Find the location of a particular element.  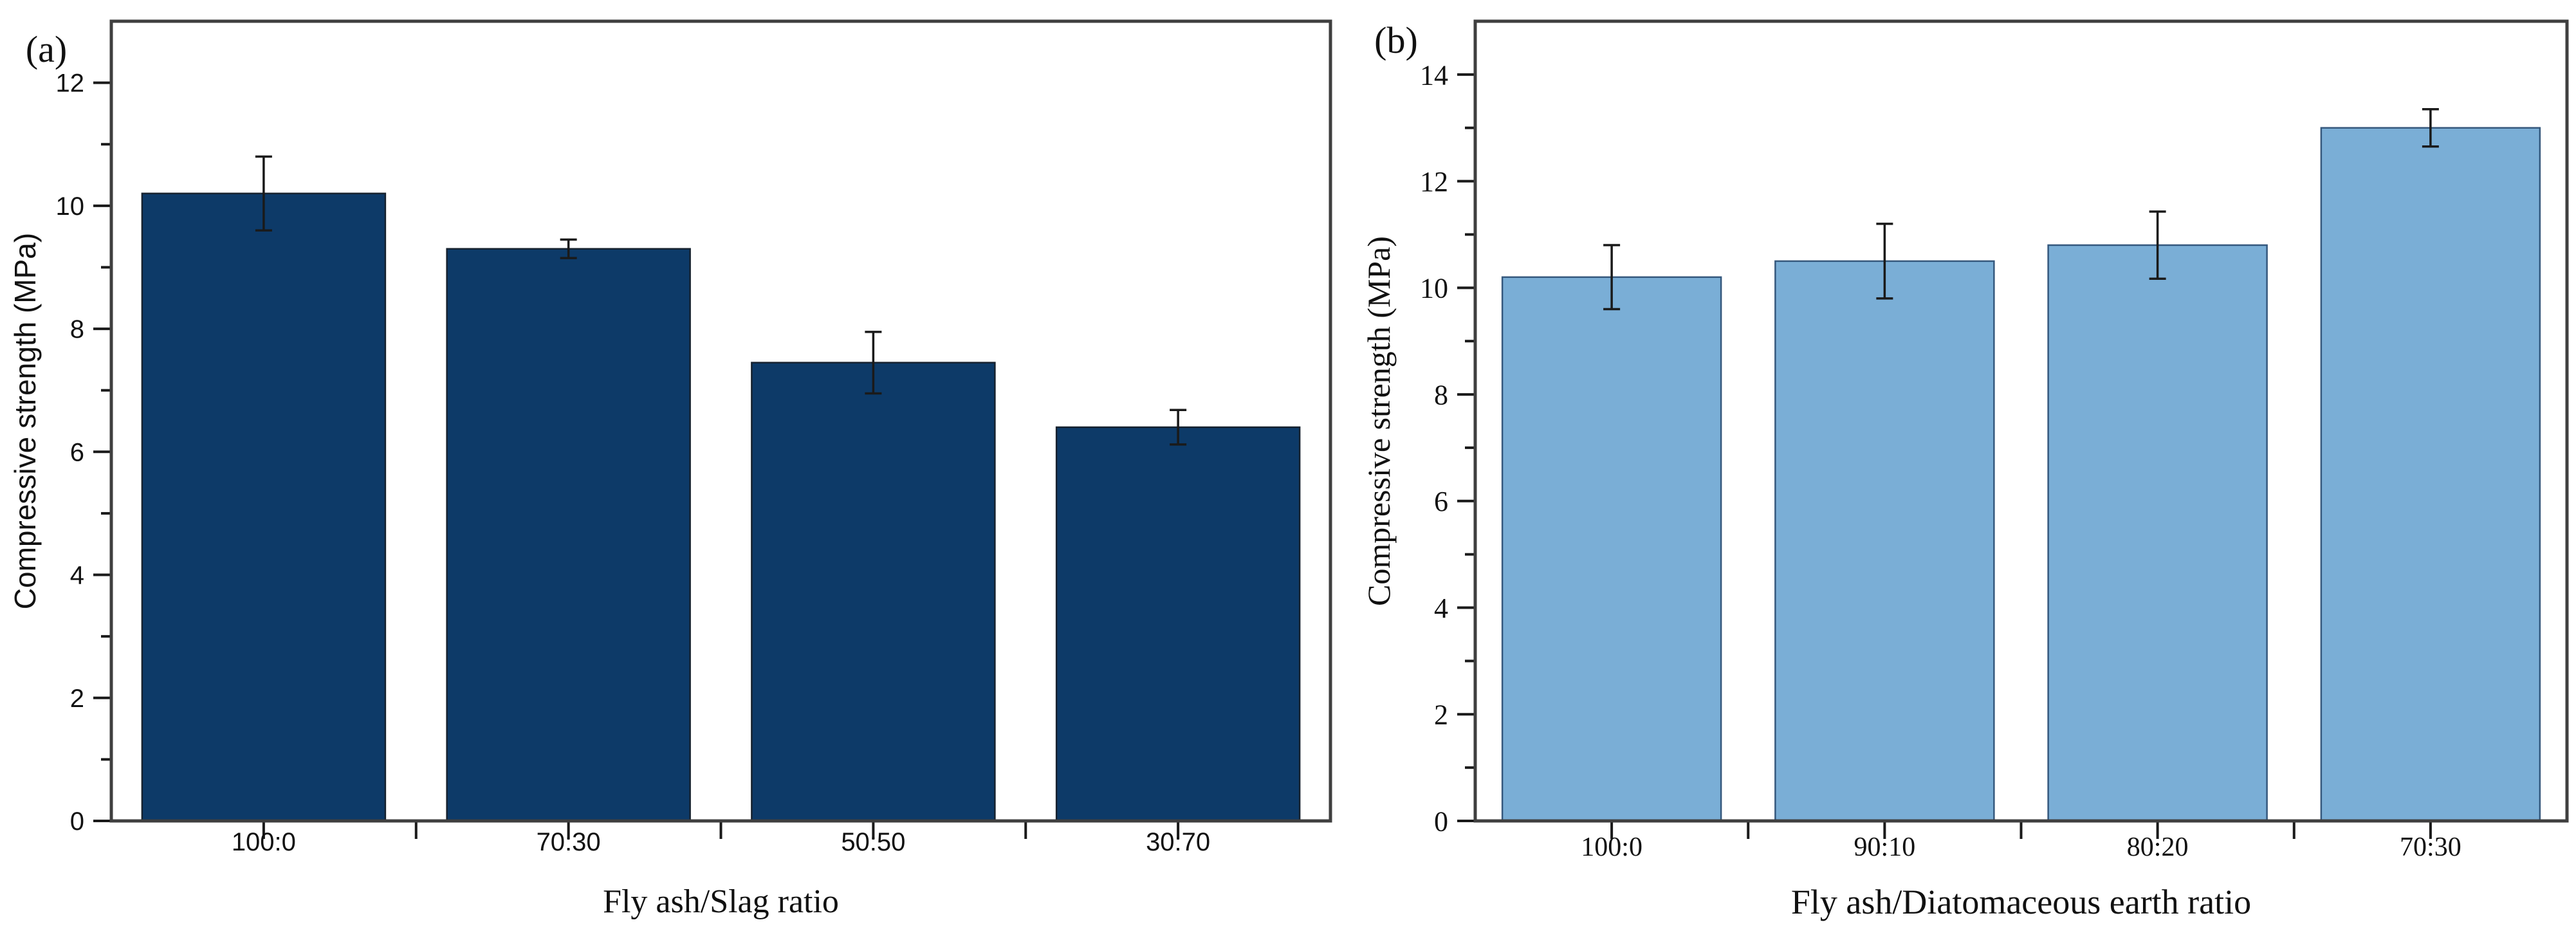

panel-tag: (a) is located at coordinates (46, 49).